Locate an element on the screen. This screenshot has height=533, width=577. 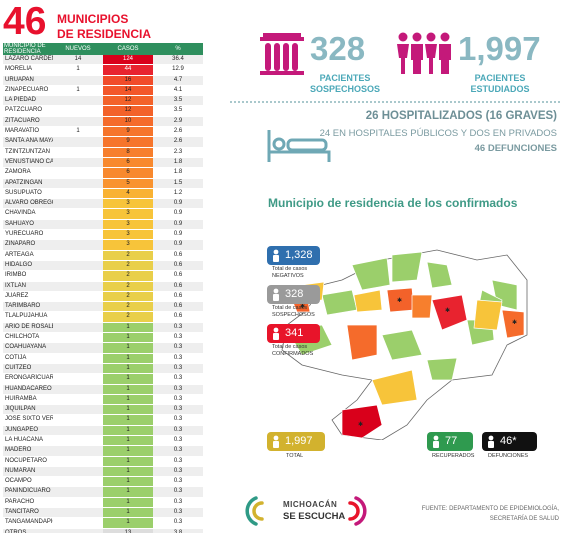
municipality-name: PÁTZCUARO is located at coordinates (28, 111).